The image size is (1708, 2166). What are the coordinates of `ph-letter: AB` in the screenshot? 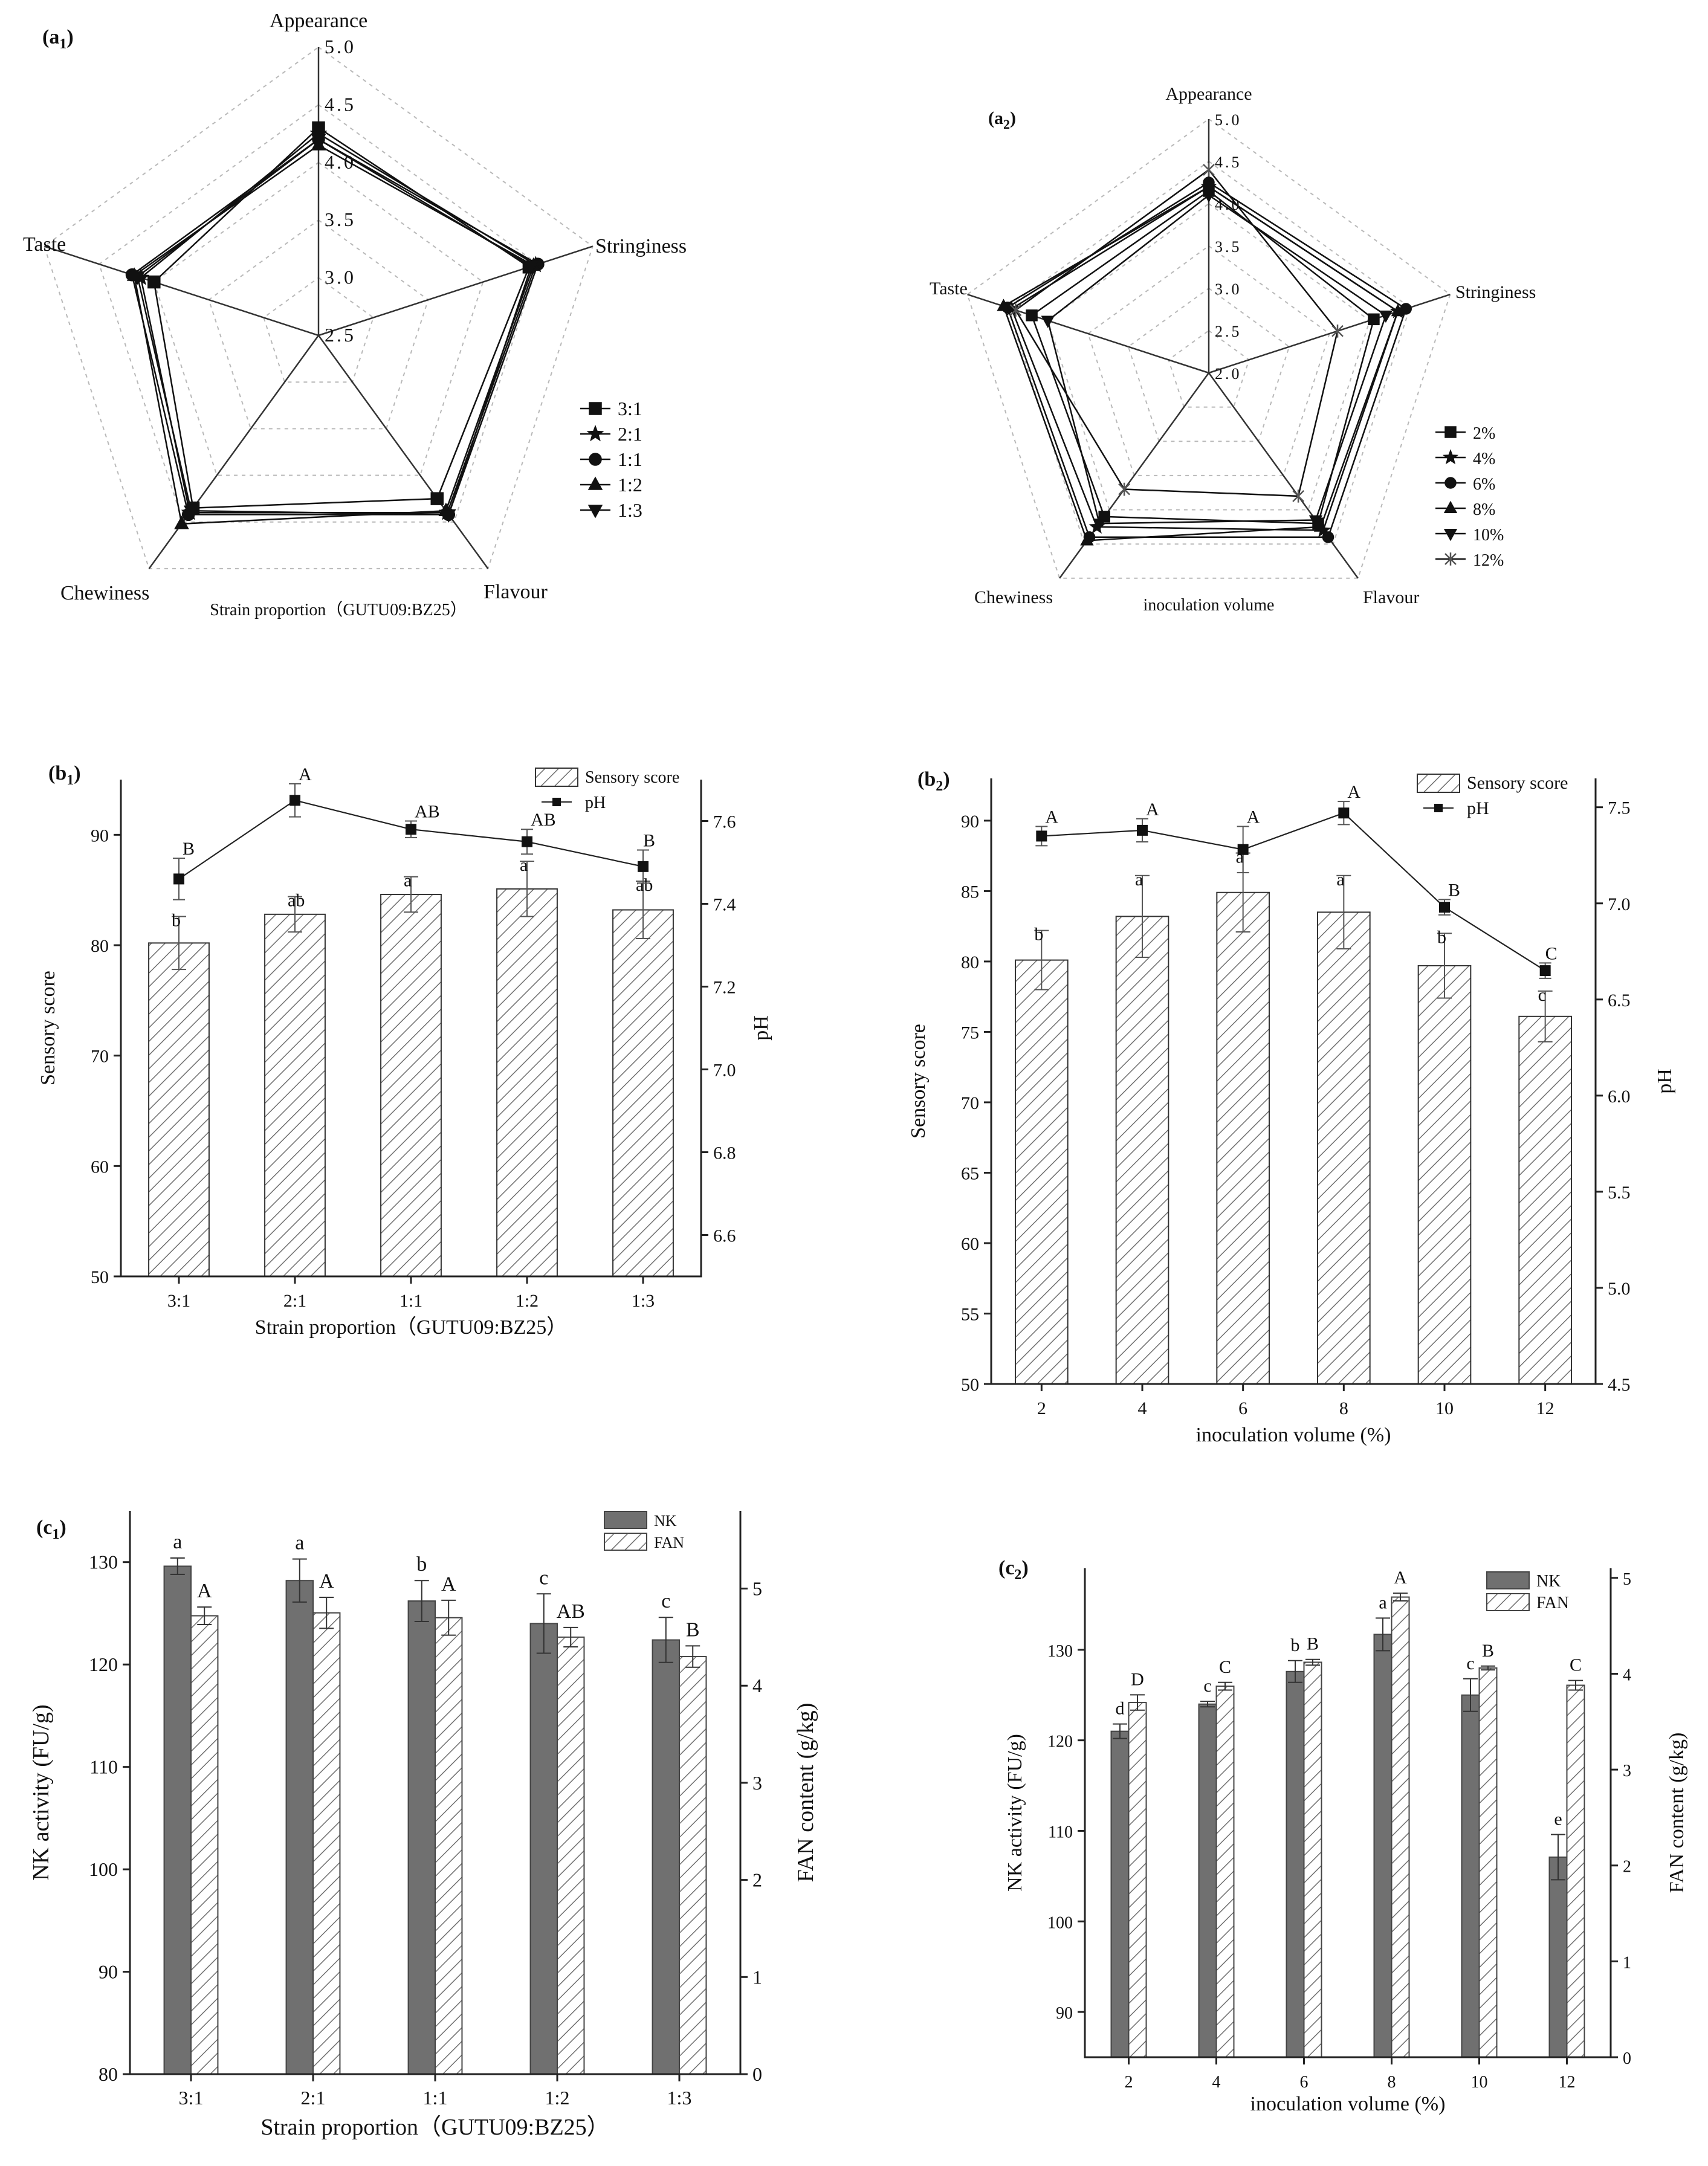 It's located at (427, 812).